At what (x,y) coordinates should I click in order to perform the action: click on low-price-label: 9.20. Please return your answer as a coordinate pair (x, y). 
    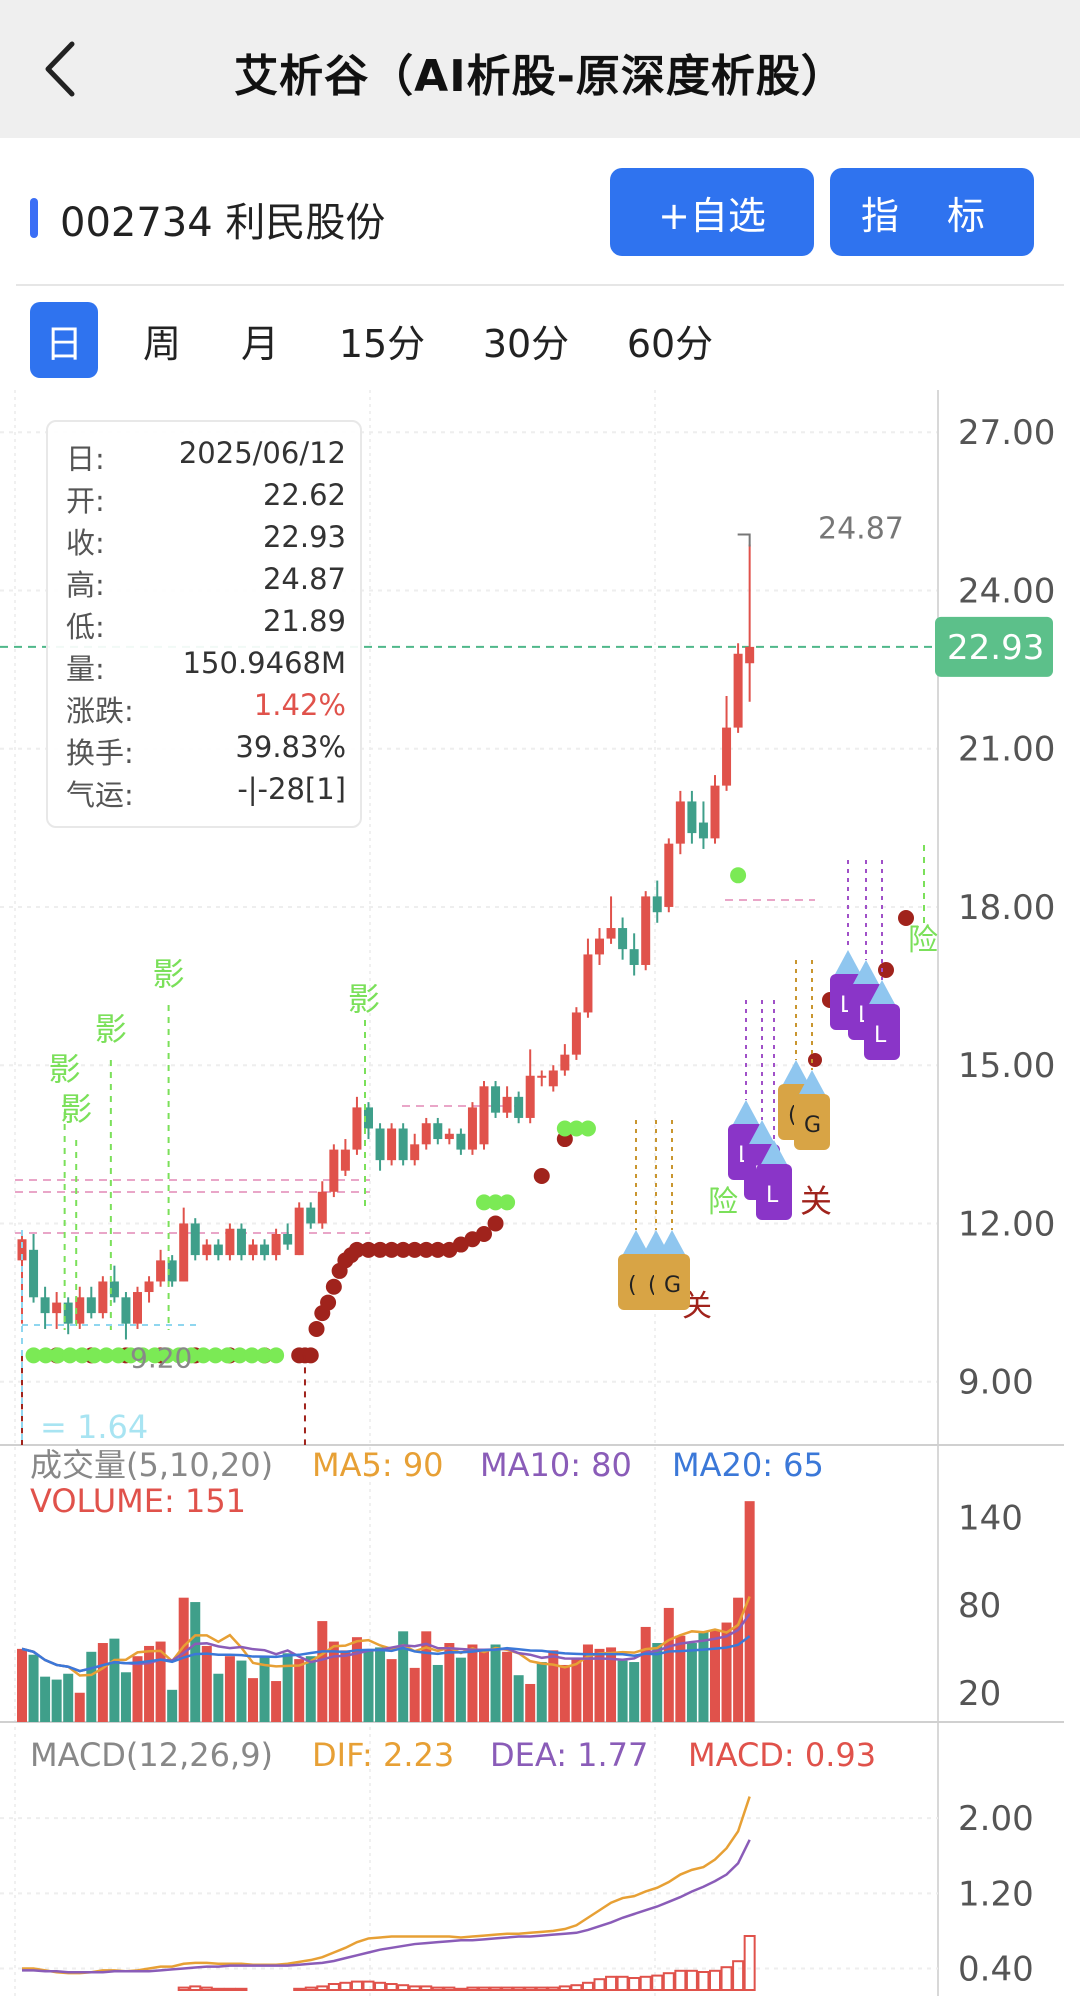
    Looking at the image, I should click on (161, 1357).